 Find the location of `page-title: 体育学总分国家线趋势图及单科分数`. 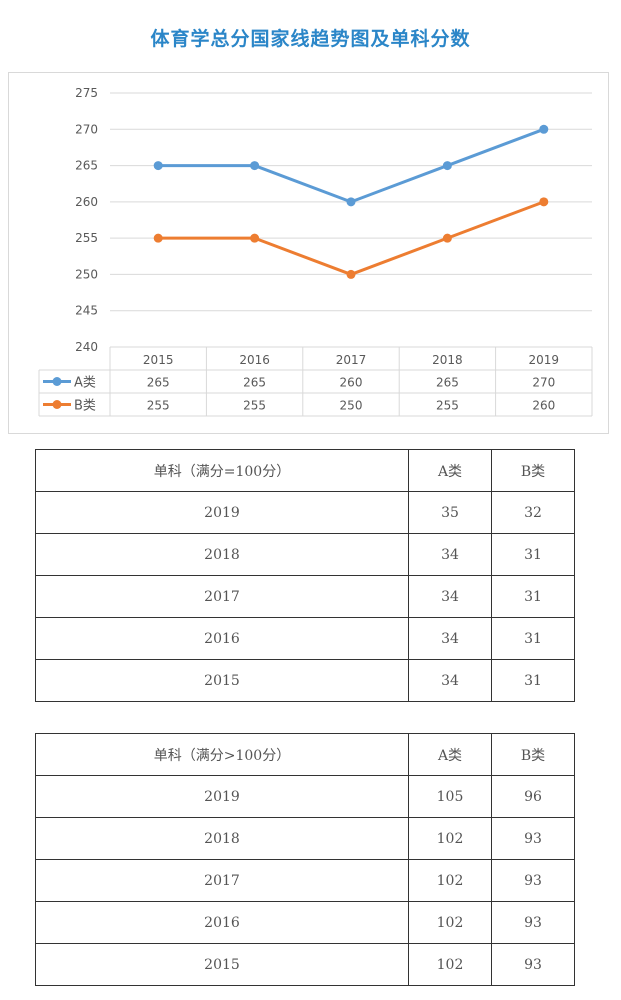

page-title: 体育学总分国家线趋势图及单科分数 is located at coordinates (310, 39).